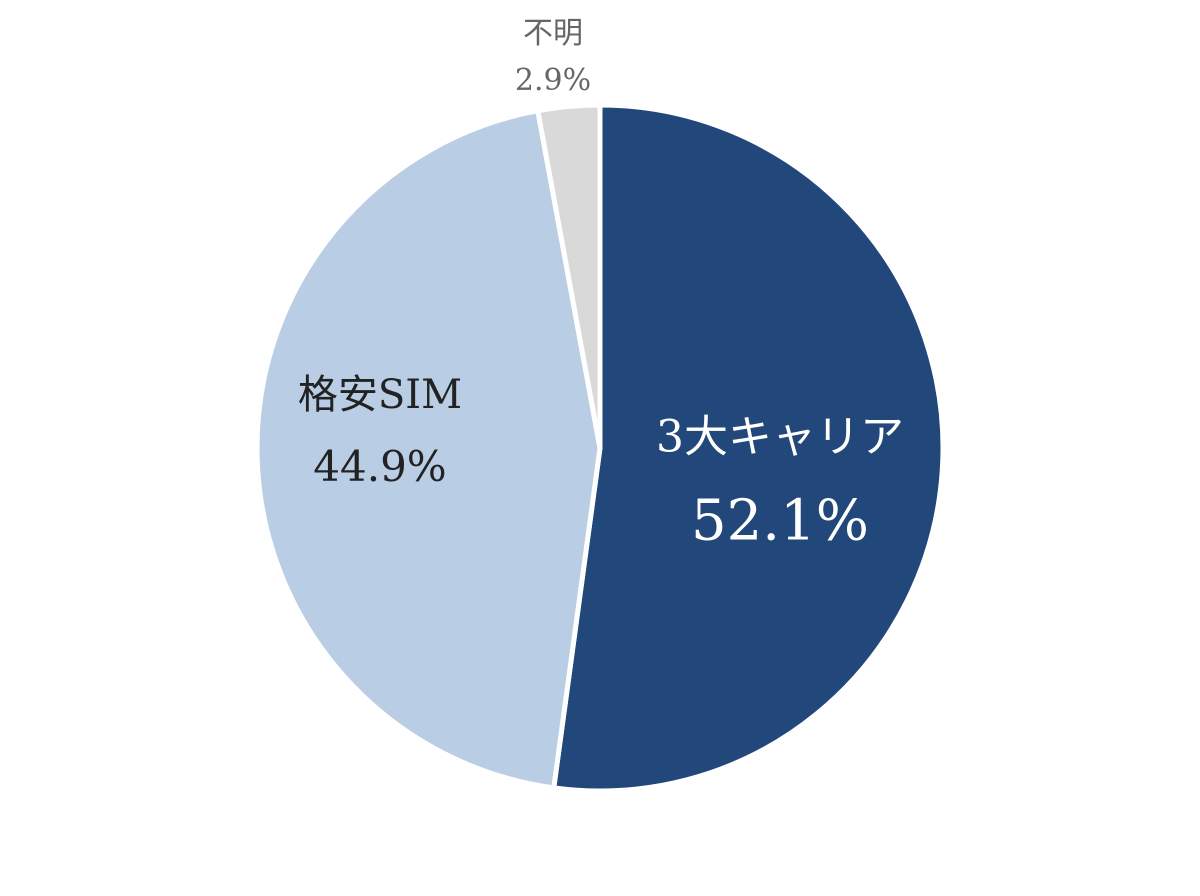  What do you see at coordinates (780, 521) in the screenshot?
I see `value-label: 52.1%` at bounding box center [780, 521].